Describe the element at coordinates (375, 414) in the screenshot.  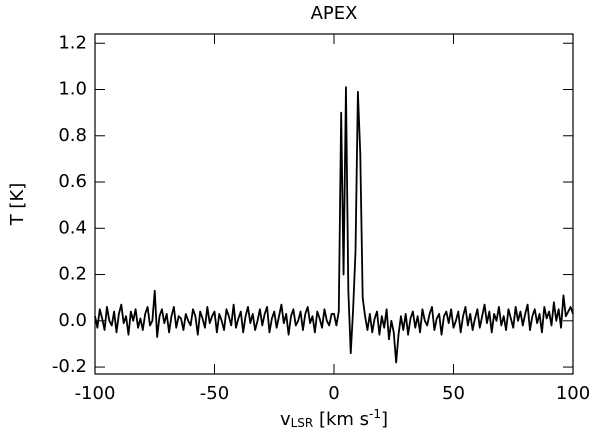
I see `x-label-part: -1` at that location.